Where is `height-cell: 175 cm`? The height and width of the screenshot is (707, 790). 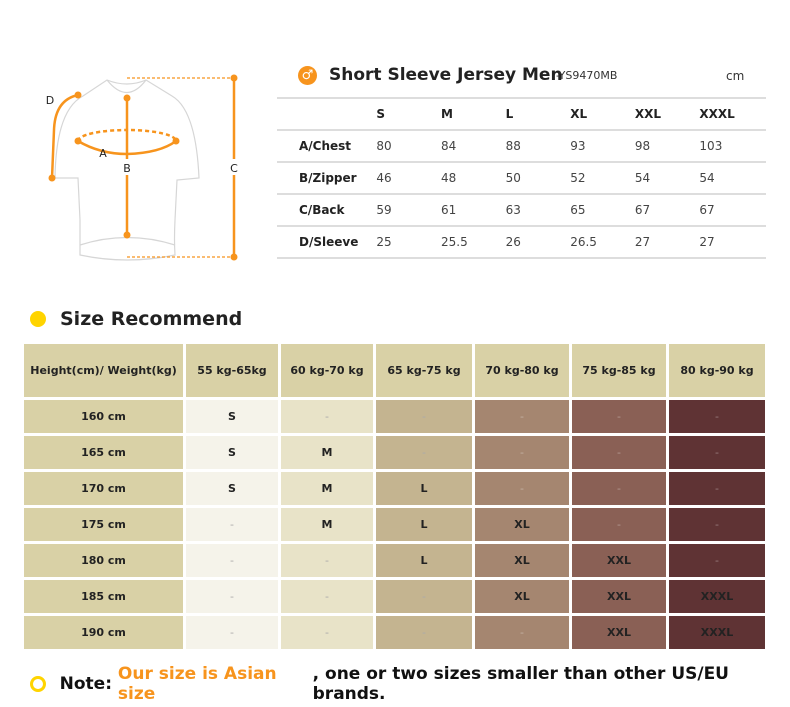 height-cell: 175 cm is located at coordinates (103, 524).